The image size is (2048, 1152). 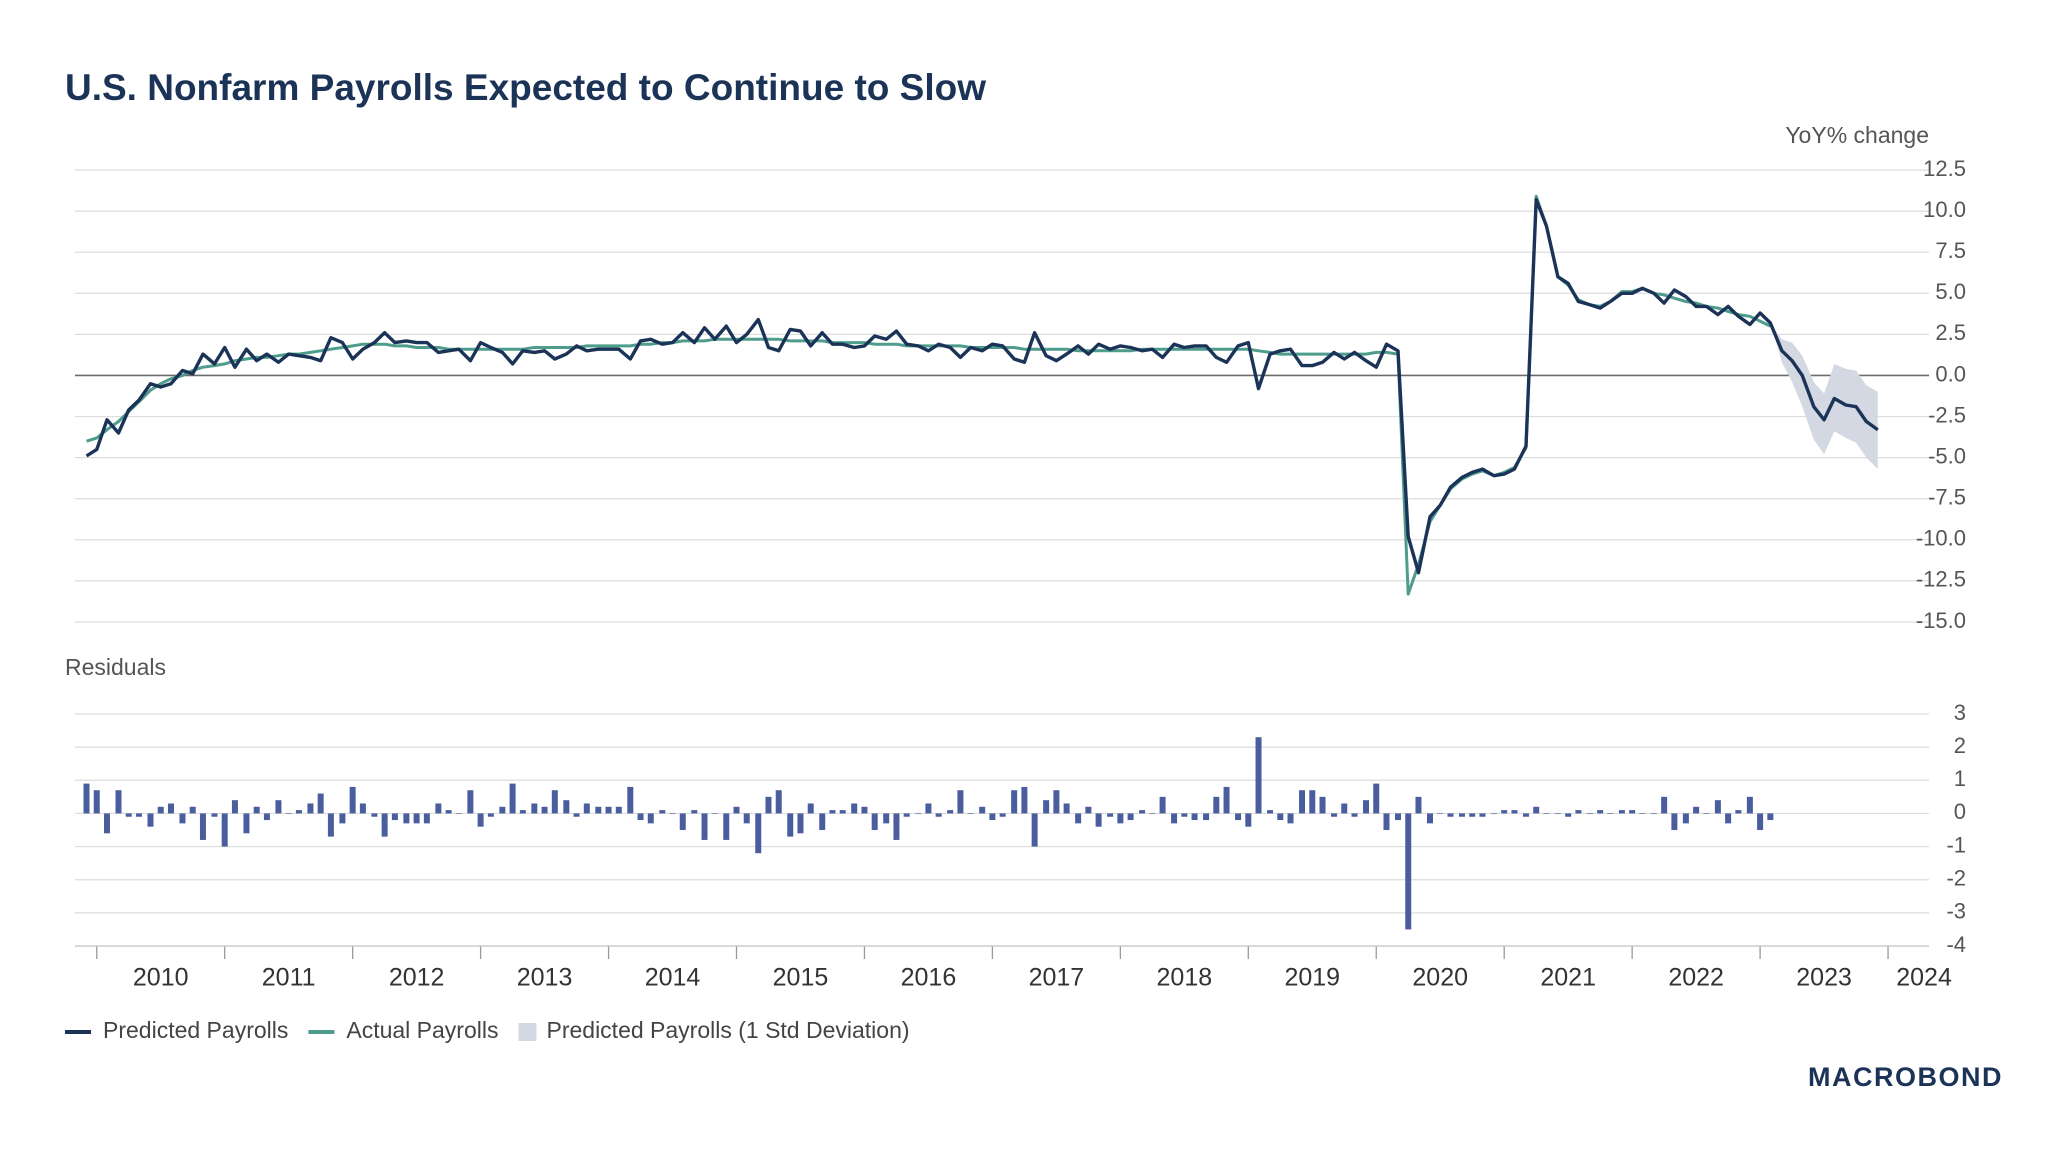 What do you see at coordinates (1956, 844) in the screenshot?
I see `y-tick-label: -1` at bounding box center [1956, 844].